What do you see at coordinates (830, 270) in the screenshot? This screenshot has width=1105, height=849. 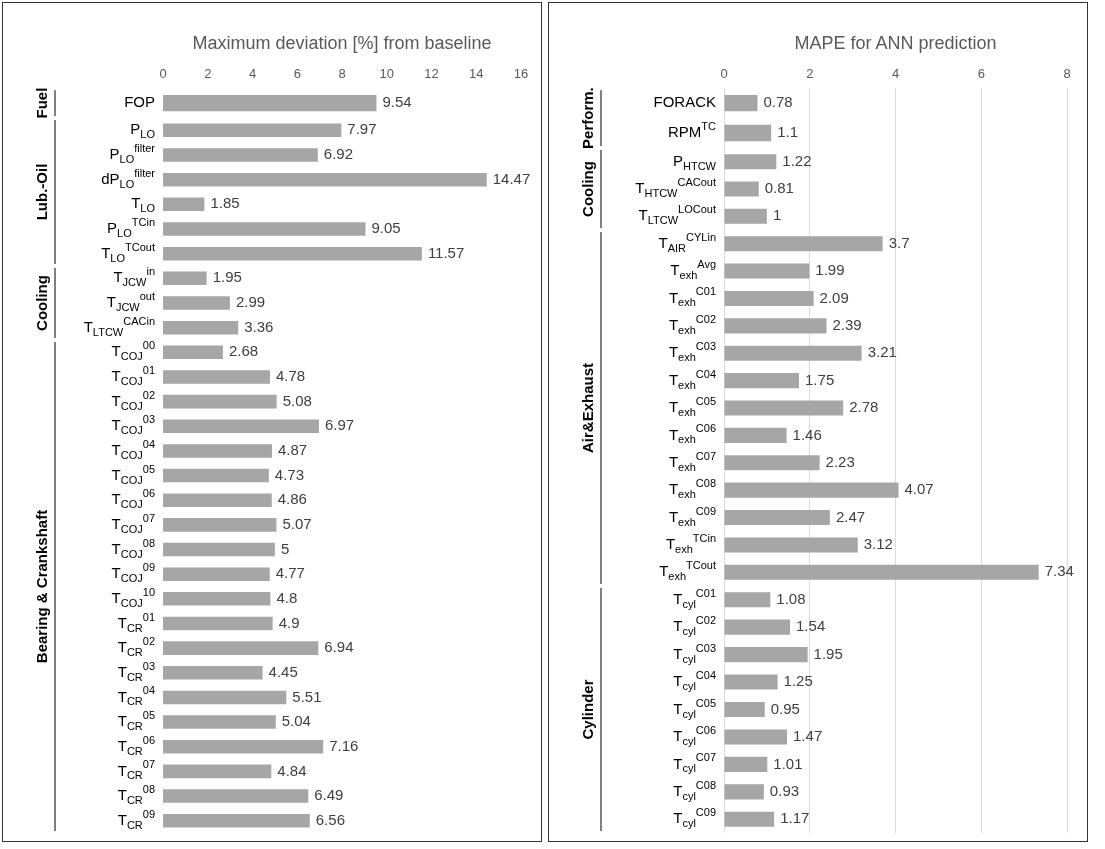 I see `data-label: 1.99` at bounding box center [830, 270].